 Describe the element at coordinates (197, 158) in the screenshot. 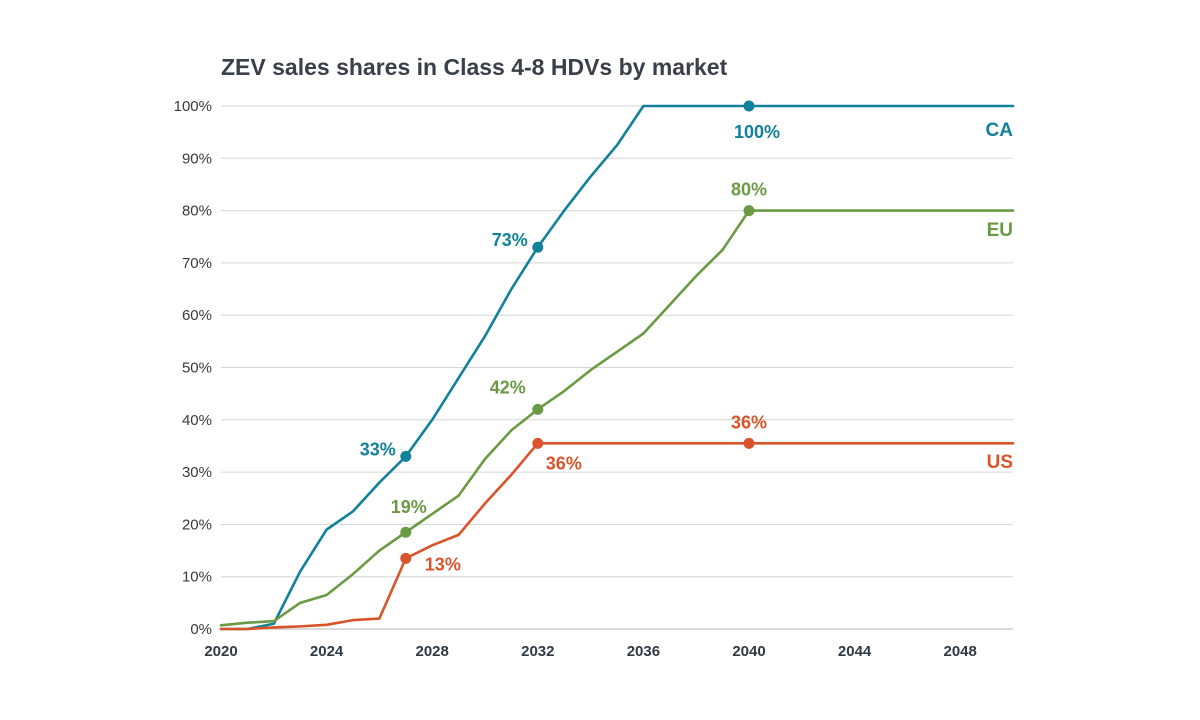

I see `y-tick-label: 90%` at that location.